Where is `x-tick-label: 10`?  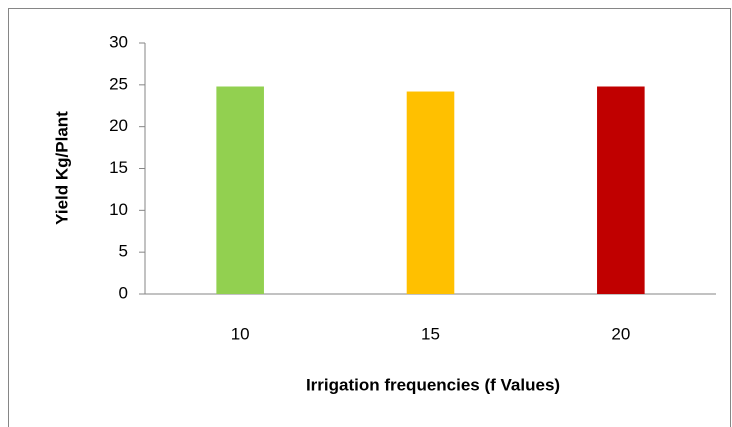 x-tick-label: 10 is located at coordinates (240, 333).